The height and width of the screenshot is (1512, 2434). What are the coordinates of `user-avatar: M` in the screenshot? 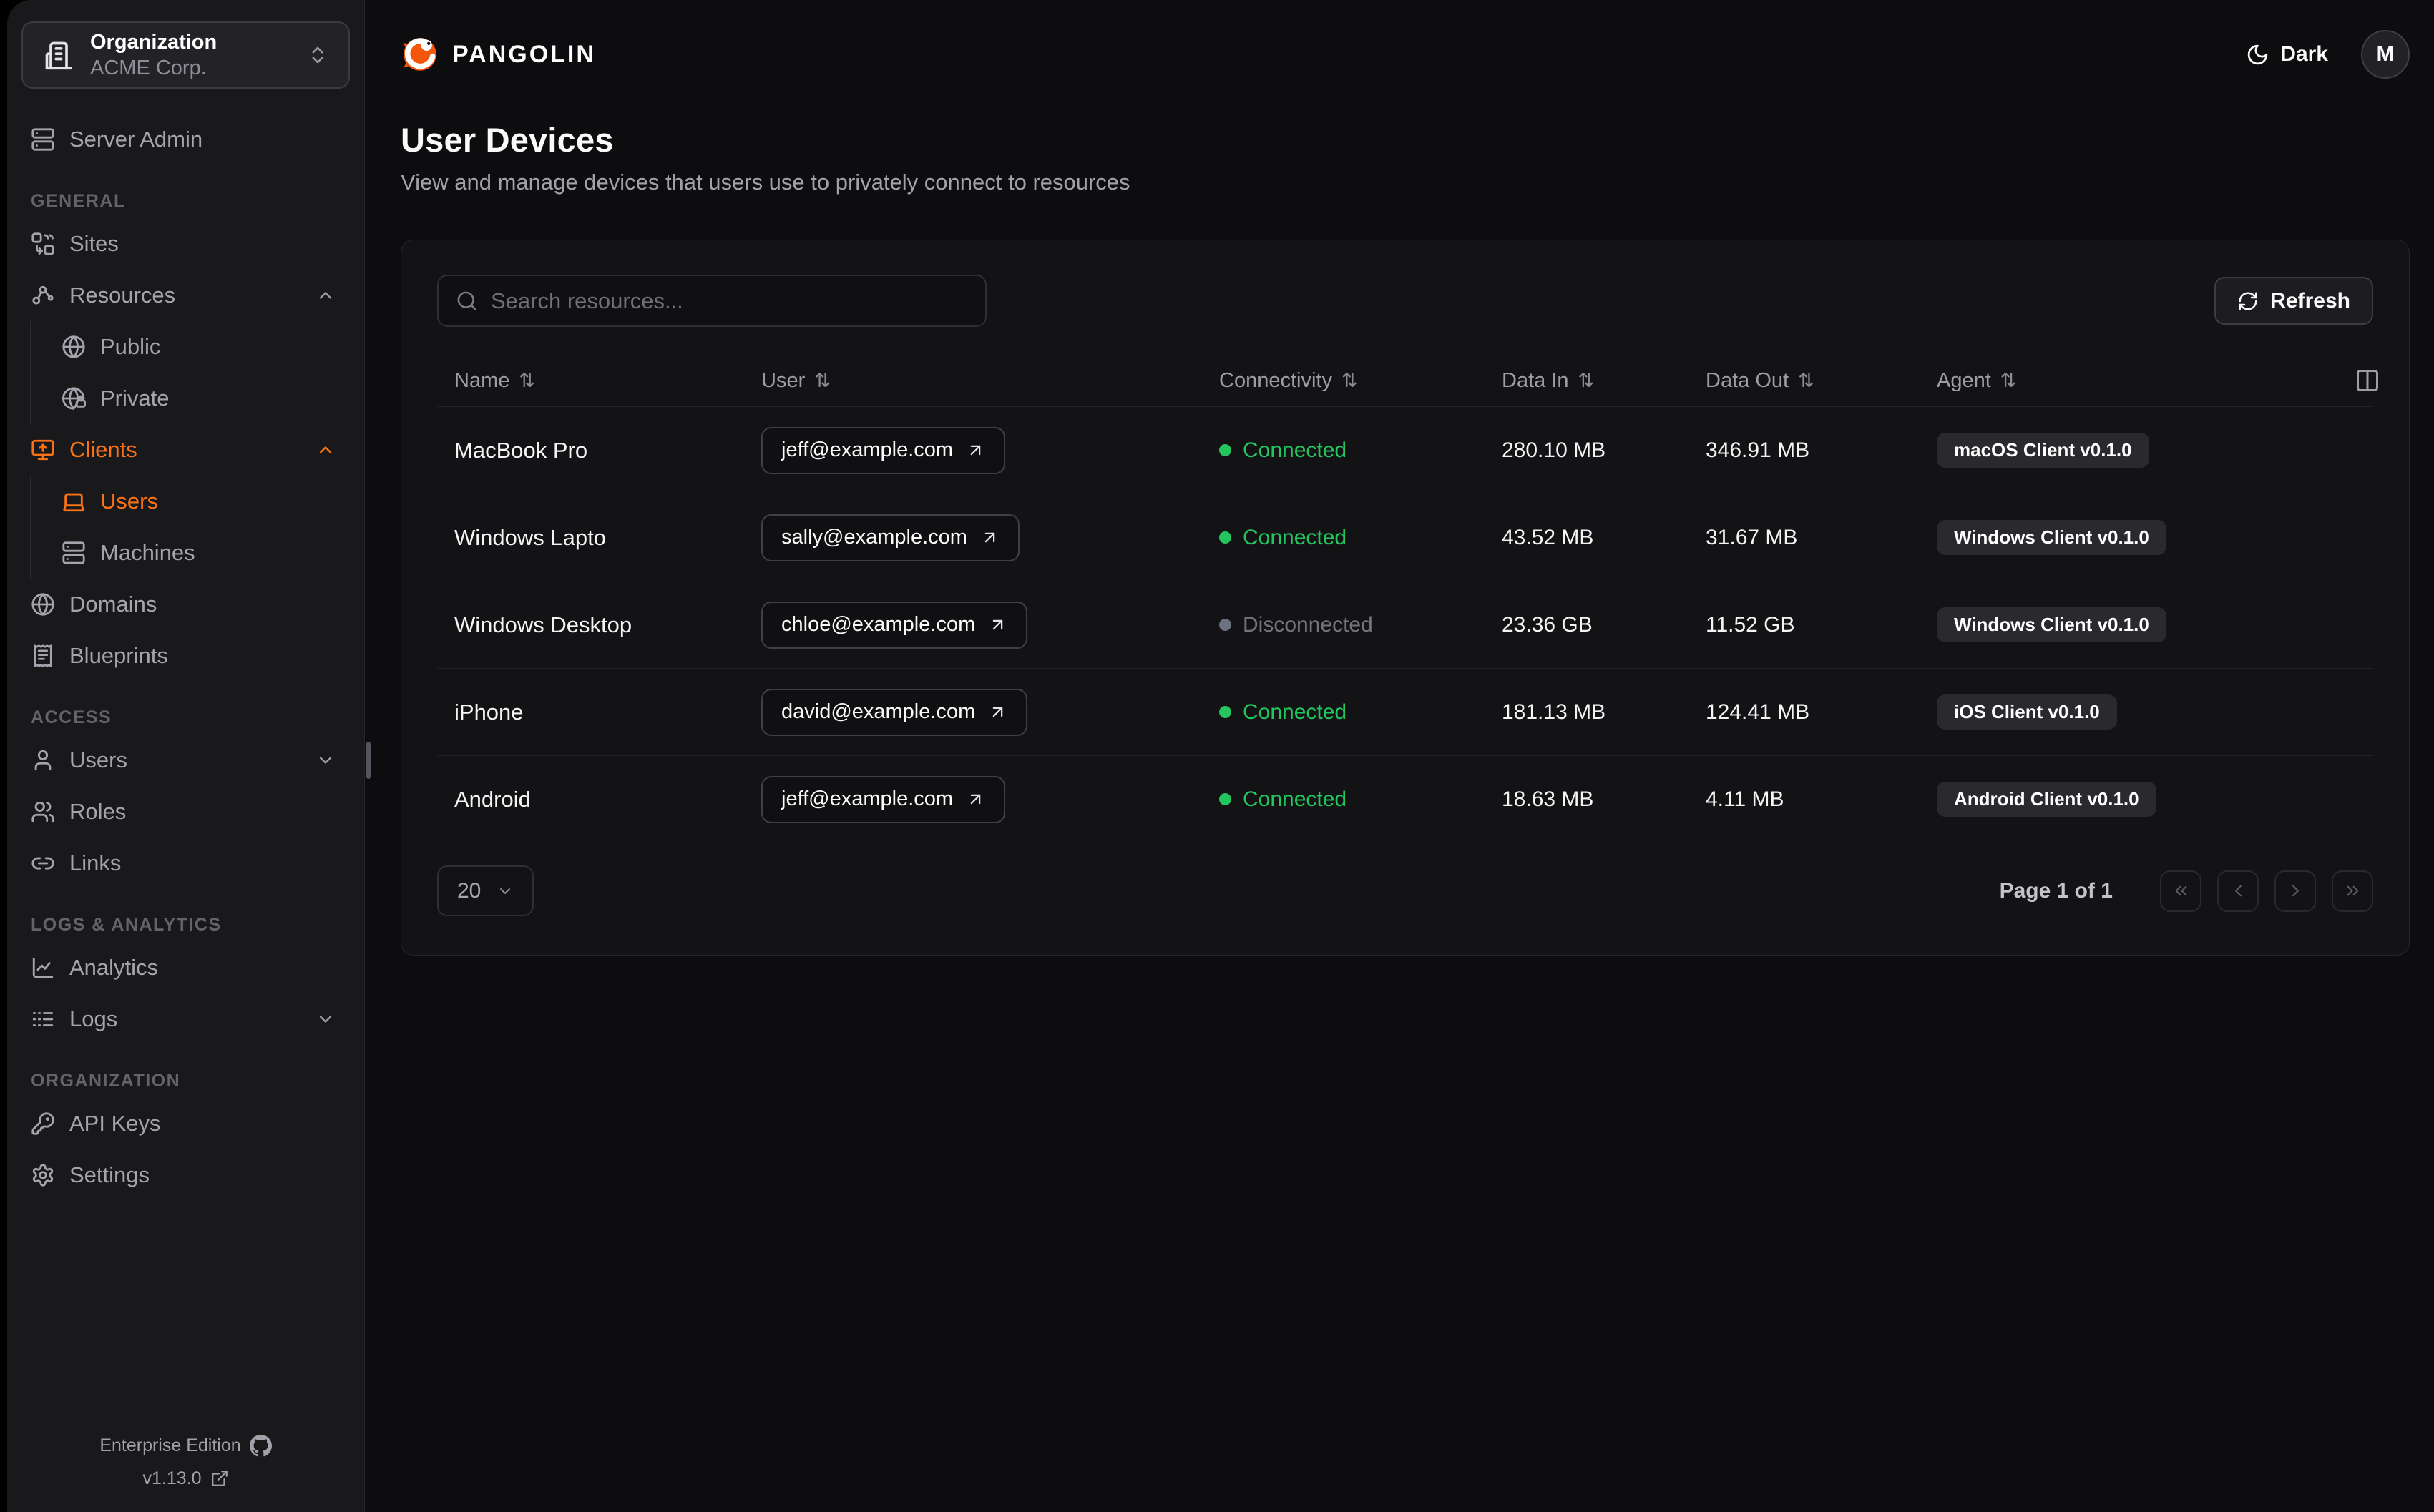 It's located at (2385, 54).